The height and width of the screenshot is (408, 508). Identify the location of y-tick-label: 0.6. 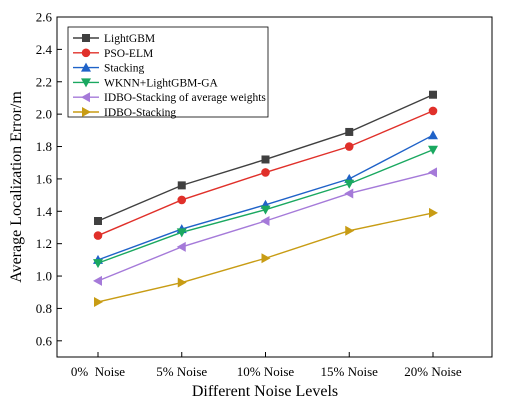
(44, 340).